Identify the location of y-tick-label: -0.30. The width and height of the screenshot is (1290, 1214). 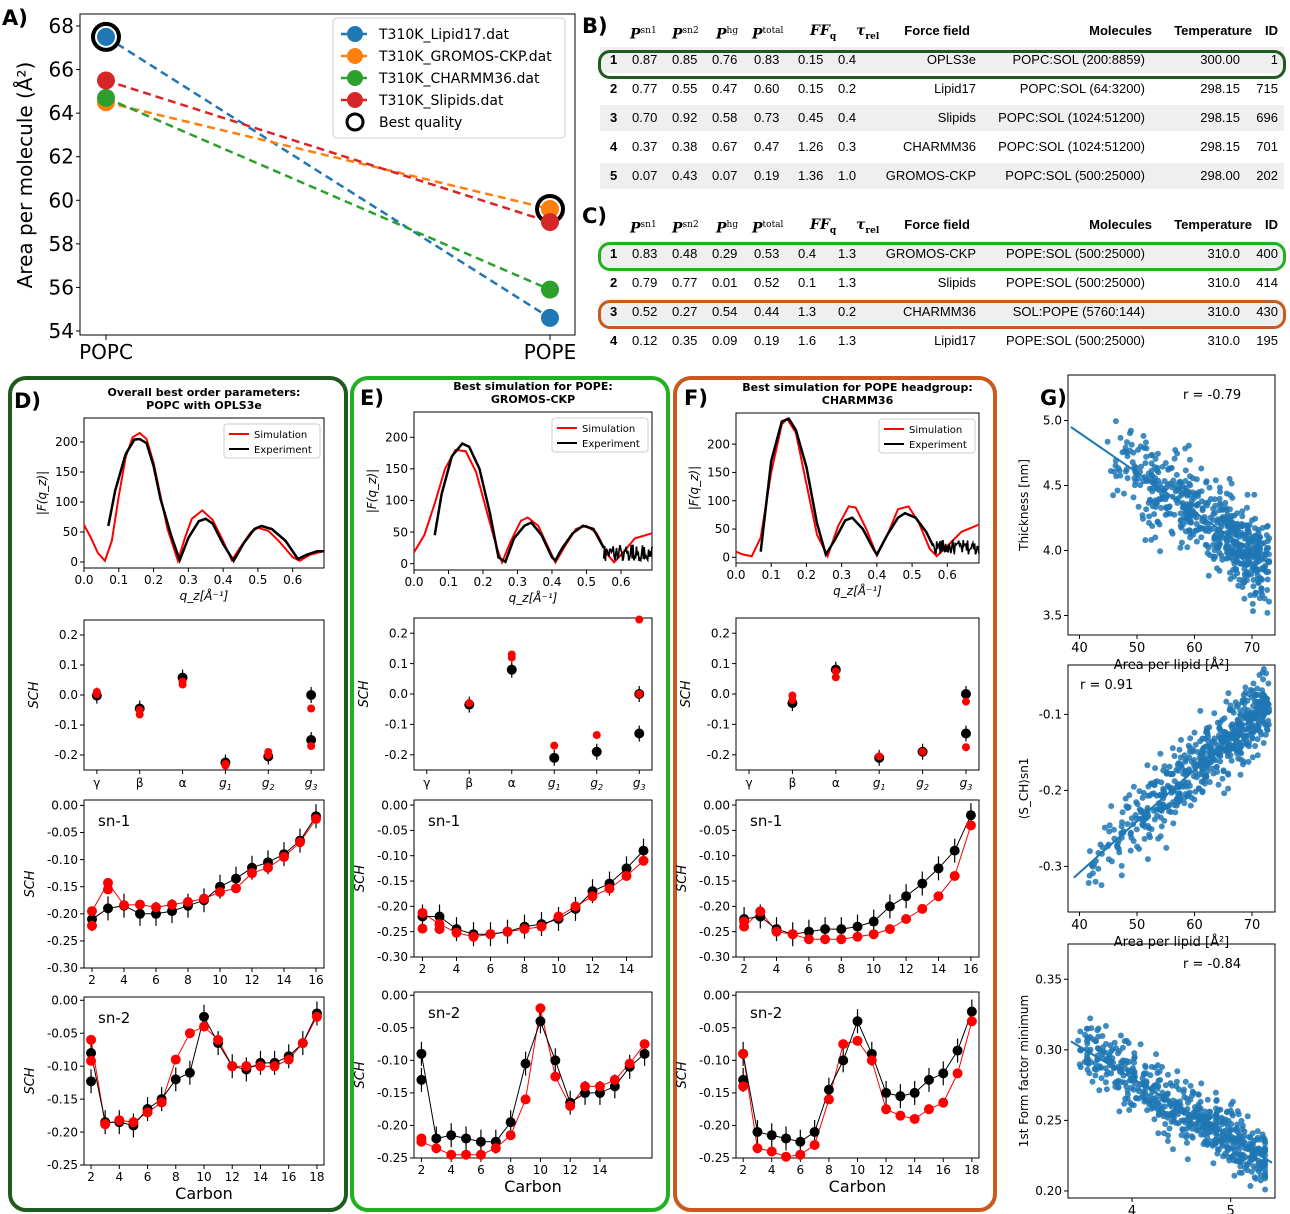
(62, 968).